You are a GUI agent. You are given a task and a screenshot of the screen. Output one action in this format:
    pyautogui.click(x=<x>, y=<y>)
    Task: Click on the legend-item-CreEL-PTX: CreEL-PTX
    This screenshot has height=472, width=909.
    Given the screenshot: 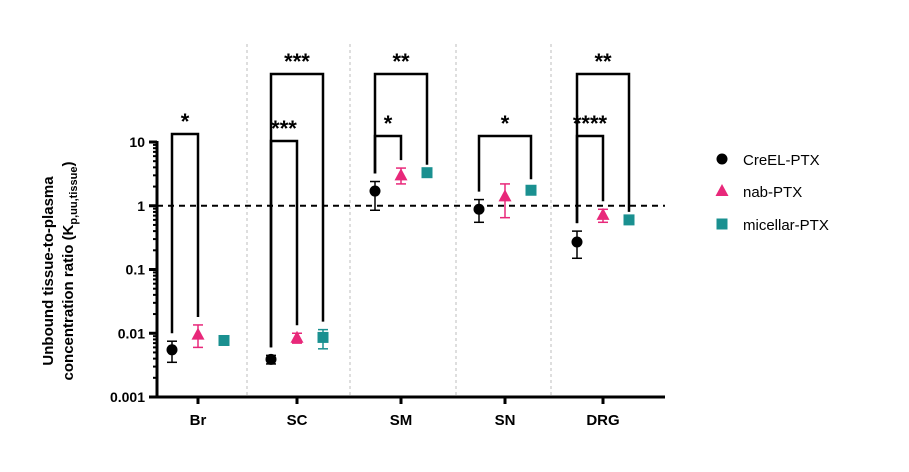 What is the action you would take?
    pyautogui.click(x=768, y=160)
    